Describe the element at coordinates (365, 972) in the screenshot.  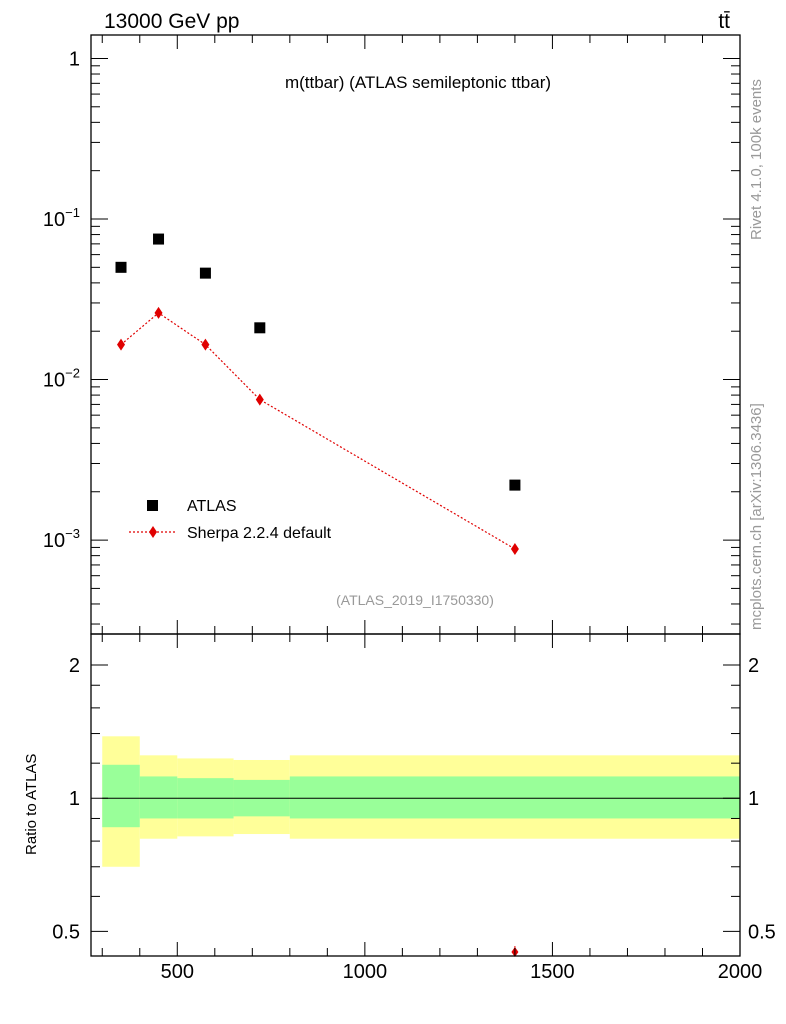
I see `x-tick-label: 1000` at that location.